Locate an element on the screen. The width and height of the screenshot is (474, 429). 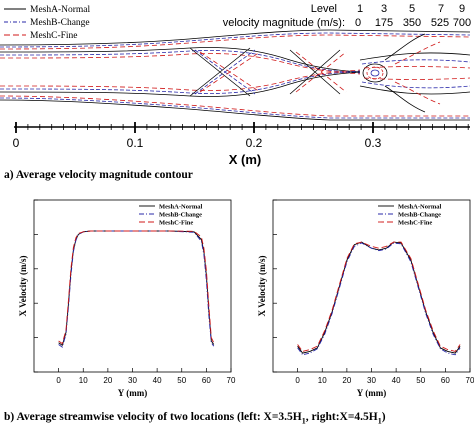
x-axis-ruler: 0 0.1 0.2 0.3 X (m) is located at coordinates (241, 144).